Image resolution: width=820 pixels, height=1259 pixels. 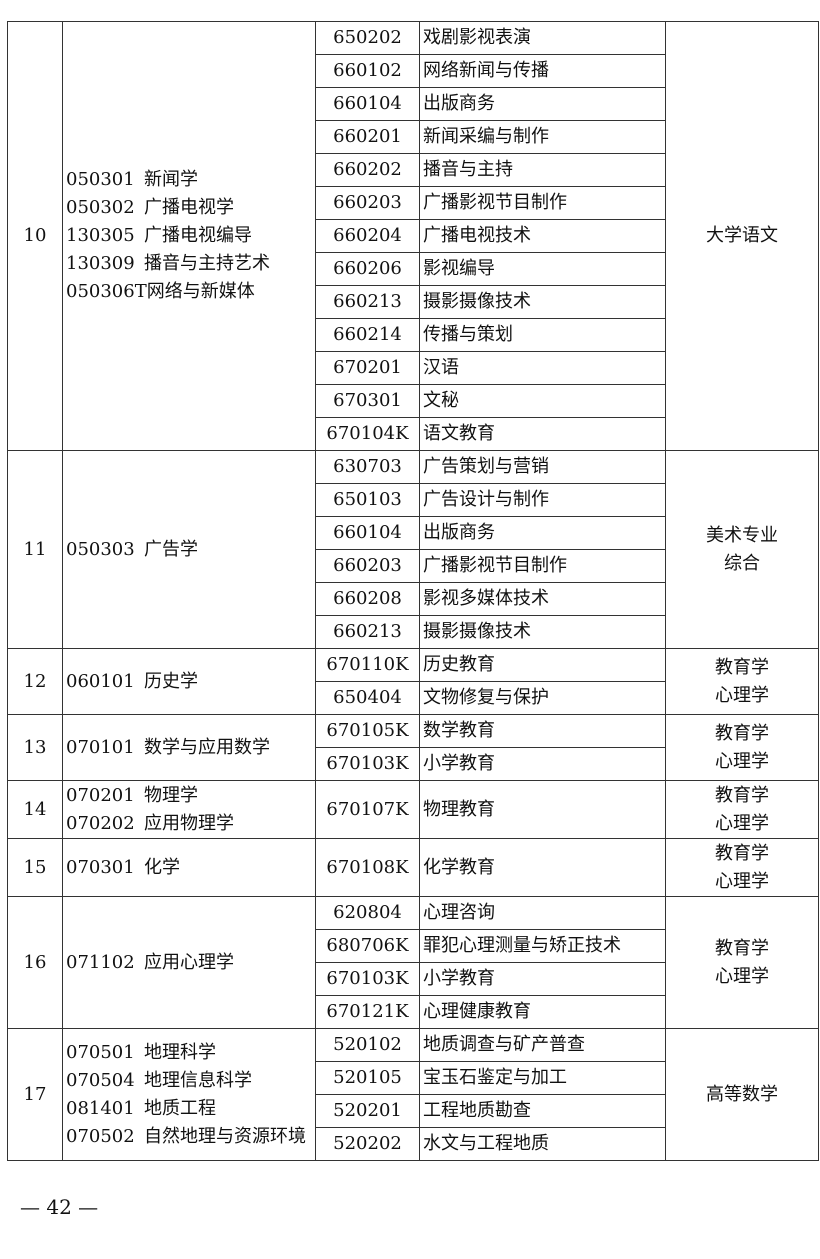 What do you see at coordinates (100, 795) in the screenshot?
I see `major-code: 070201` at bounding box center [100, 795].